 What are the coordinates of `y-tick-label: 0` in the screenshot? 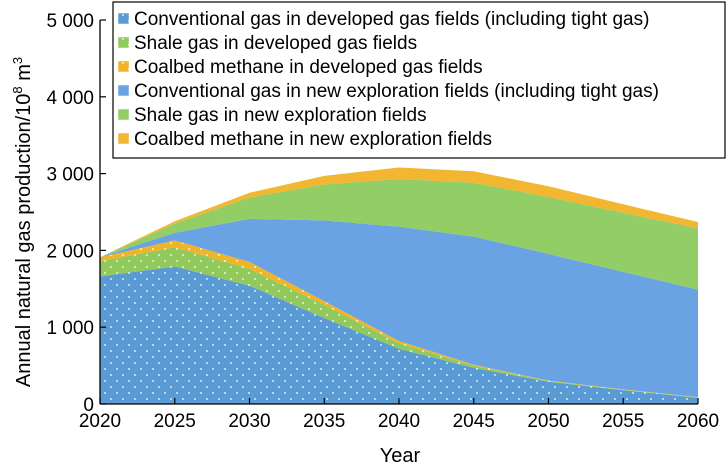 It's located at (88, 405).